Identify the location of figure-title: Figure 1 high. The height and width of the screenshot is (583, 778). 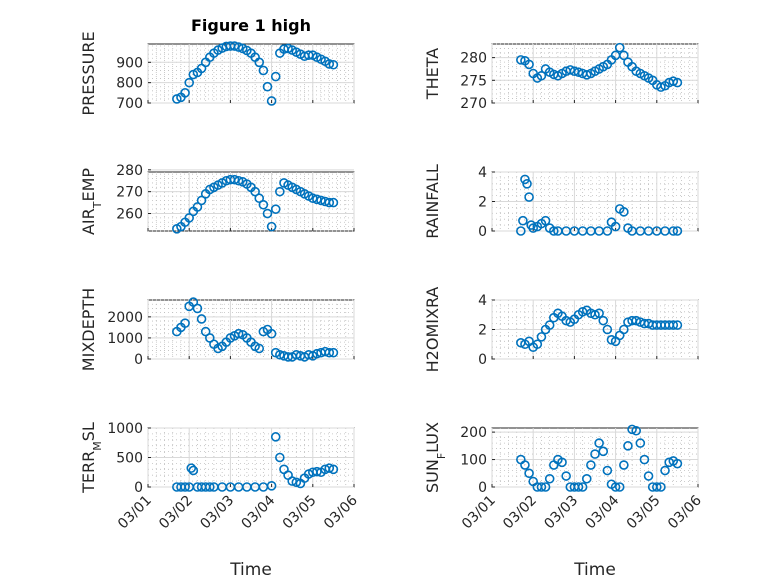
(251, 25).